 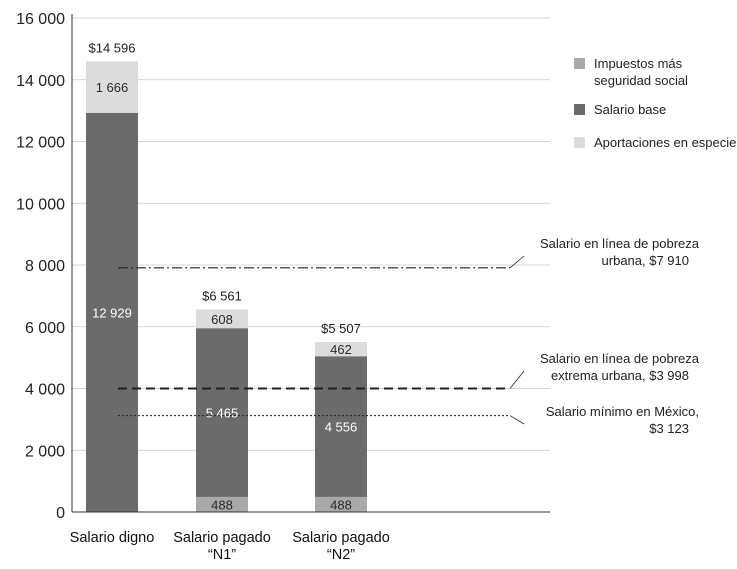 I want to click on data-label: 4 556, so click(x=341, y=427).